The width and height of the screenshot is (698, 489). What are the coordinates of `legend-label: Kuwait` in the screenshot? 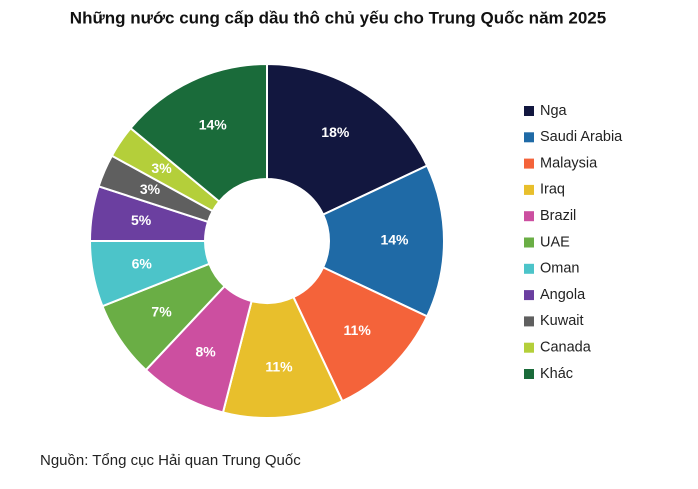 It's located at (562, 321).